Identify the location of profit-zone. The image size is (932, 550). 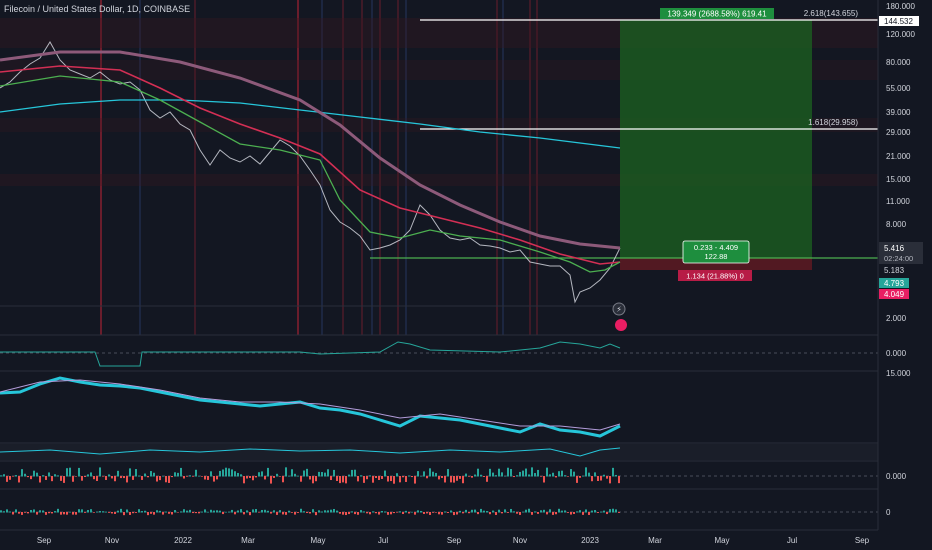
(716, 139).